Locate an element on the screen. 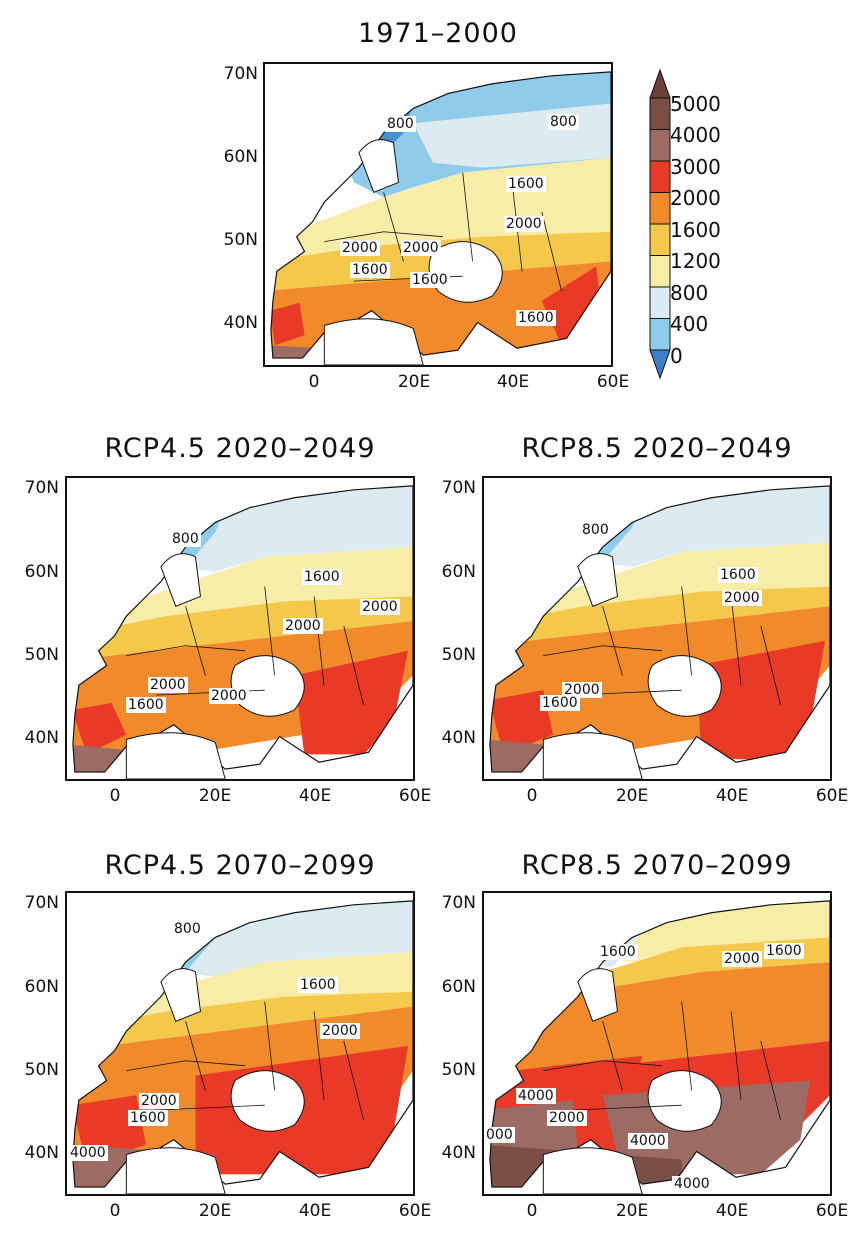  lat-label-50n: 50N is located at coordinates (458, 655).